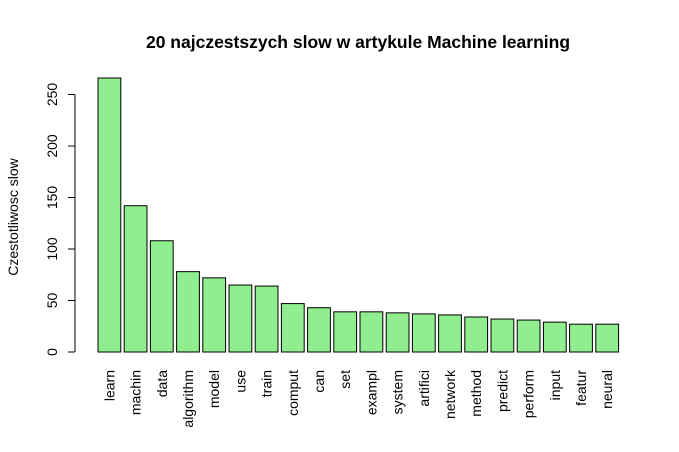  Describe the element at coordinates (476, 393) in the screenshot. I see `x-tick-label: method` at that location.